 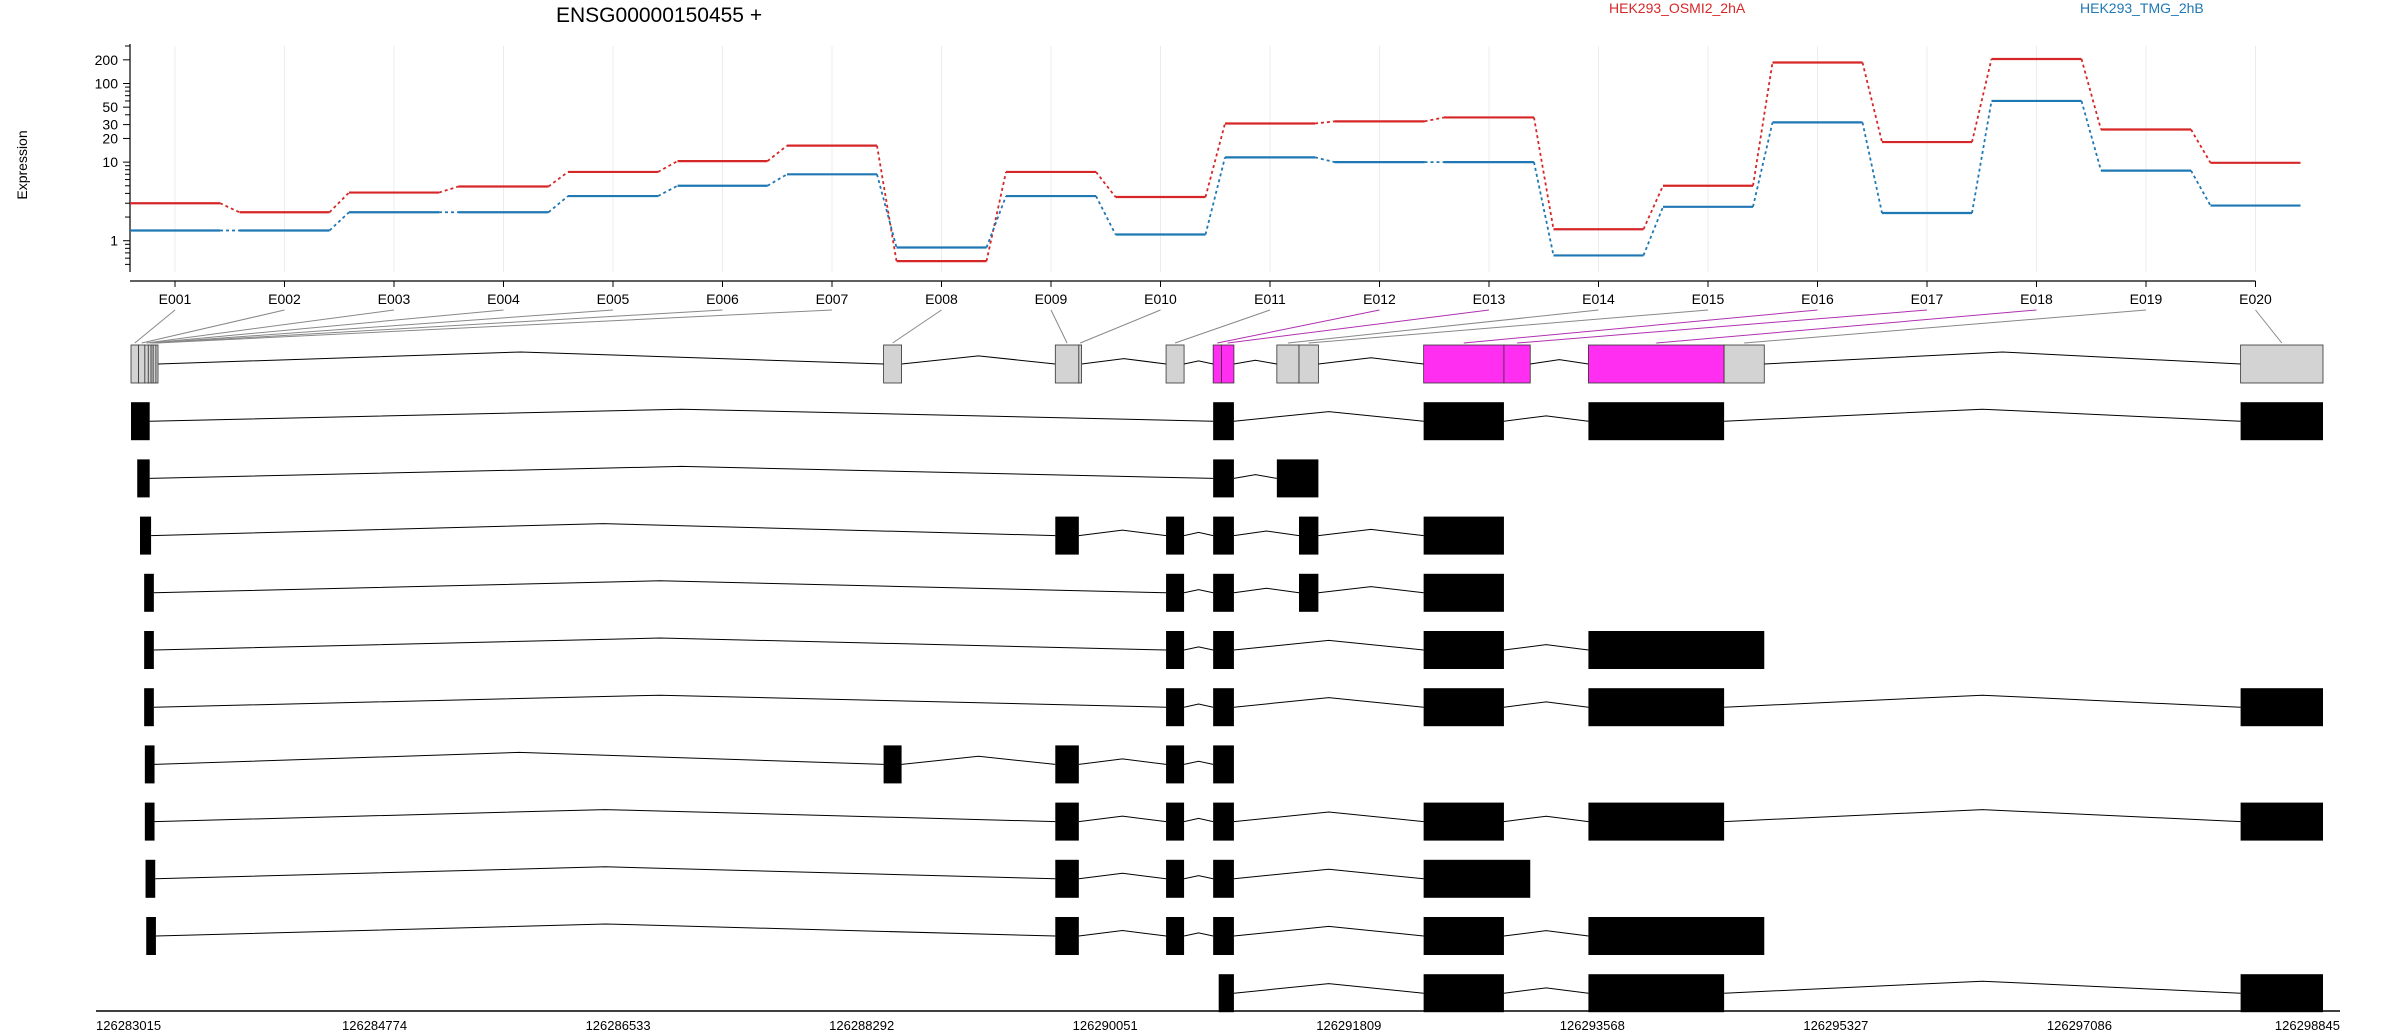 I want to click on x-tick-label: E009, so click(x=1051, y=299).